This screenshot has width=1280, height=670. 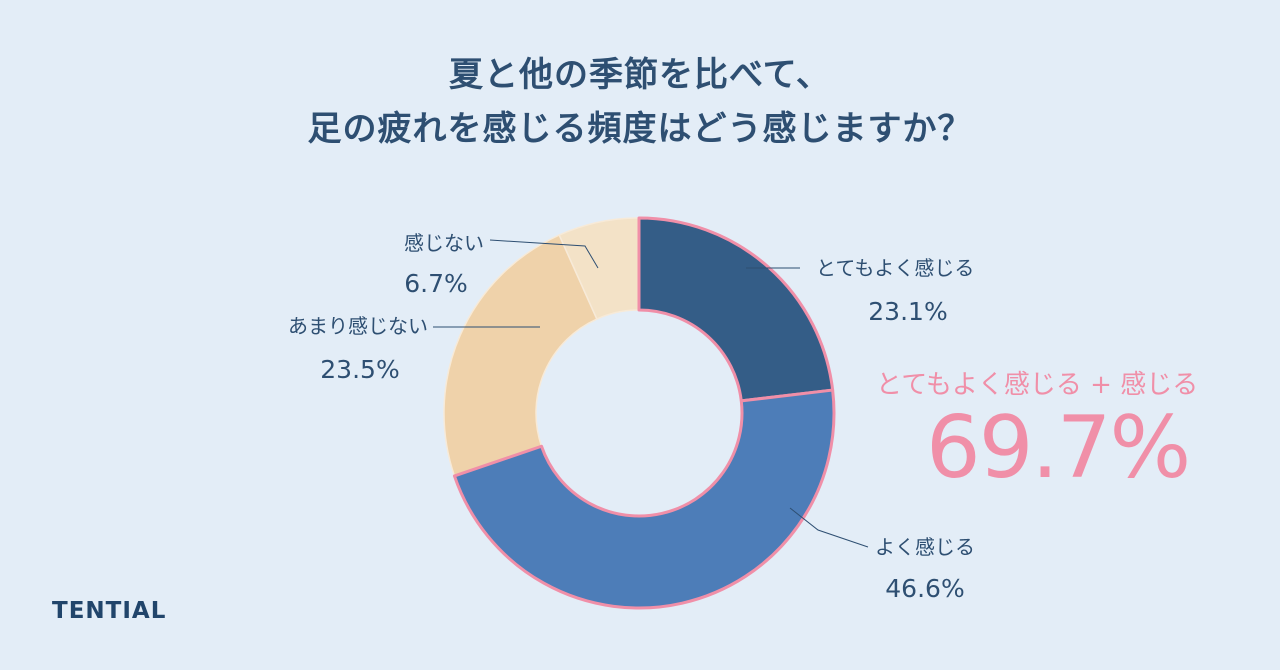 I want to click on chart-title-line-2: 足の疲れを感じる頻度はどう感じますか？, so click(x=640, y=129).